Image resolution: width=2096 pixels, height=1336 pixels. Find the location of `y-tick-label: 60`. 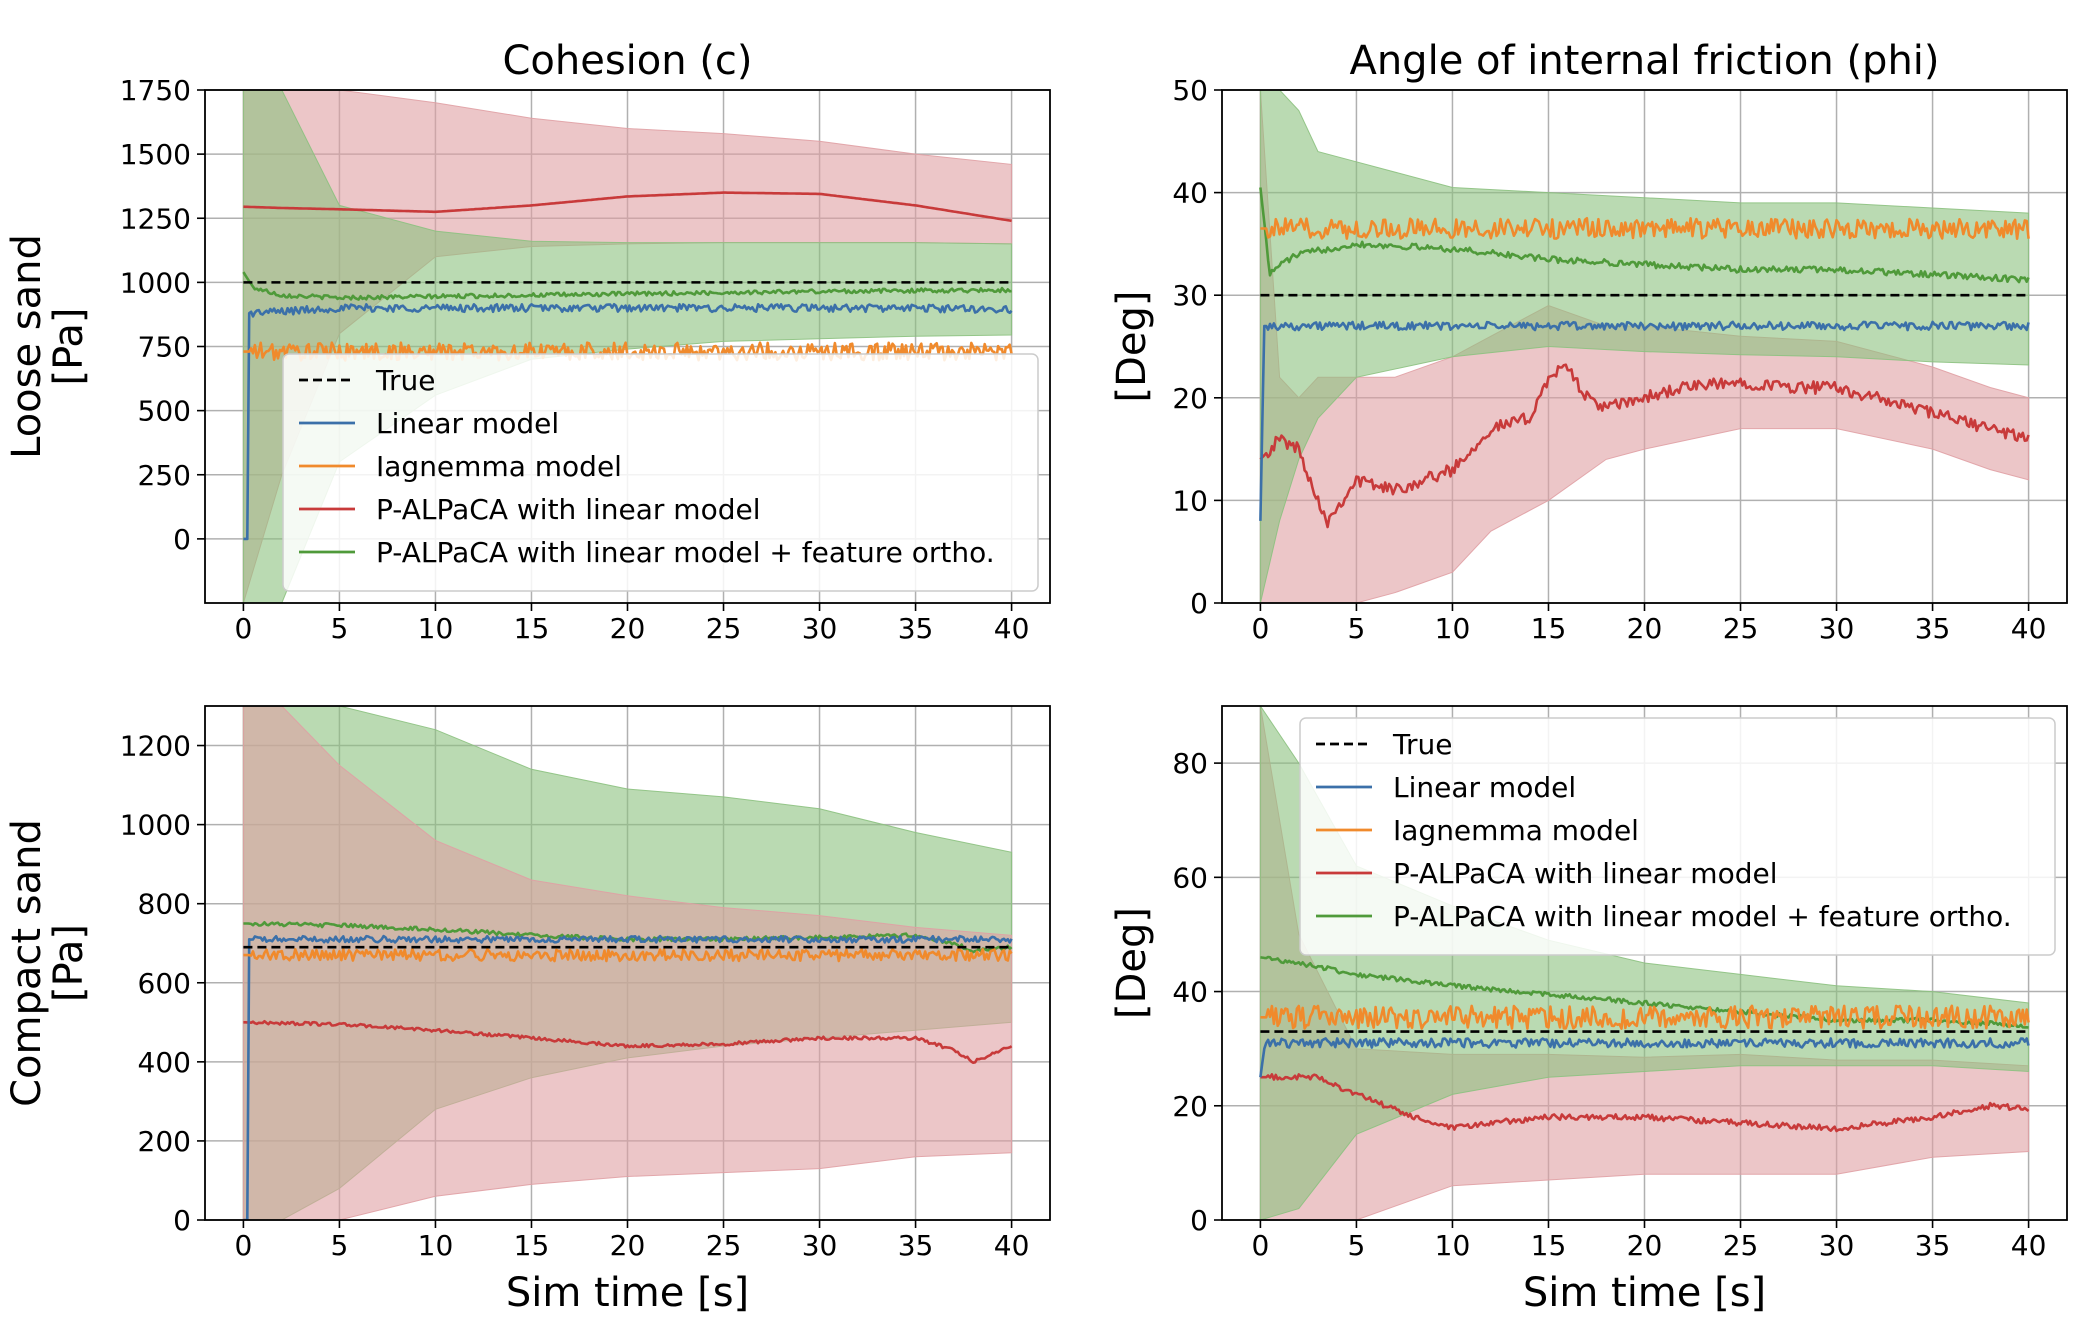

y-tick-label: 60 is located at coordinates (1190, 877).